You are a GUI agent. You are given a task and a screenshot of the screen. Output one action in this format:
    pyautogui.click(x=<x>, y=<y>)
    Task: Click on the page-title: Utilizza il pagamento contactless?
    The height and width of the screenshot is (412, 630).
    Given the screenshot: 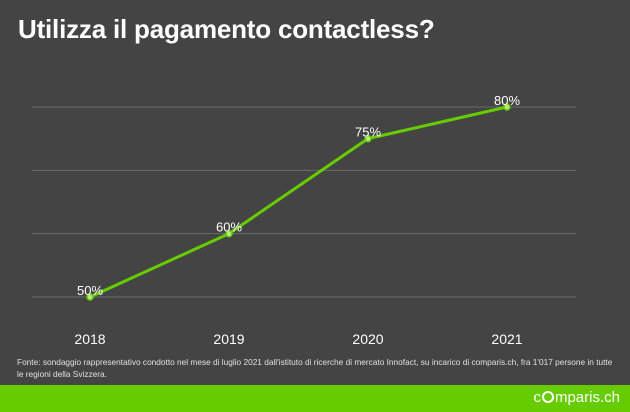 What is the action you would take?
    pyautogui.click(x=226, y=29)
    